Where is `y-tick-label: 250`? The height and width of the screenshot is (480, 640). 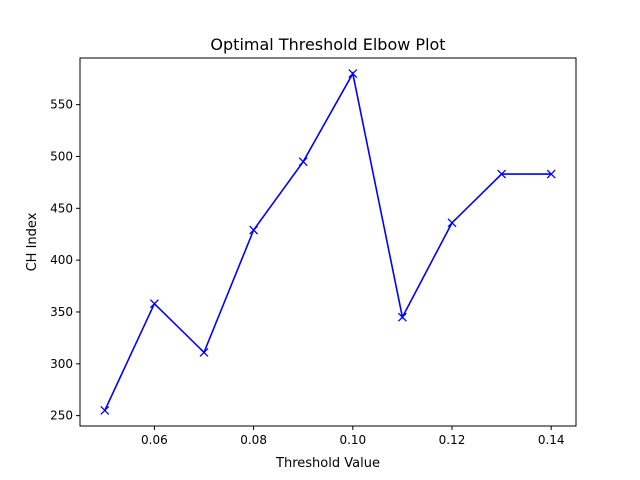
y-tick-label: 250 is located at coordinates (61, 416).